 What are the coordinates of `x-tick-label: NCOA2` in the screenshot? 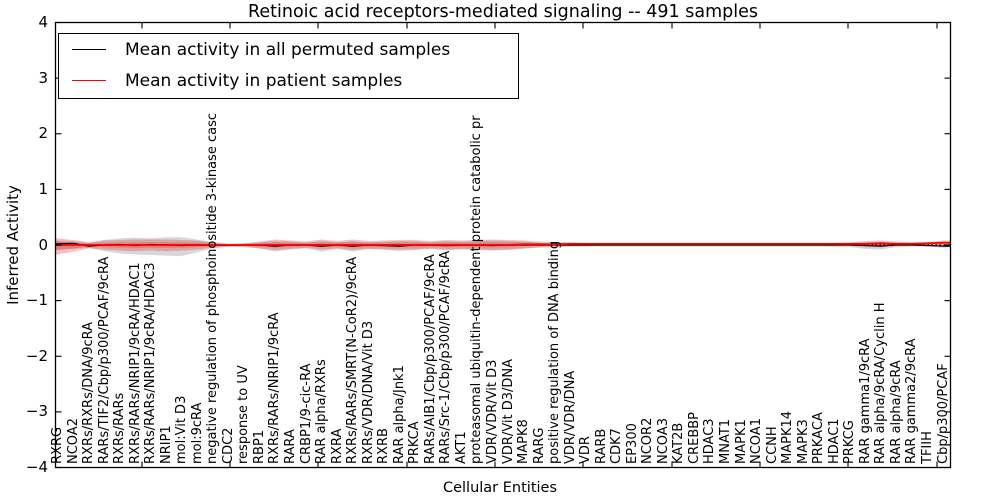 It's located at (73, 441).